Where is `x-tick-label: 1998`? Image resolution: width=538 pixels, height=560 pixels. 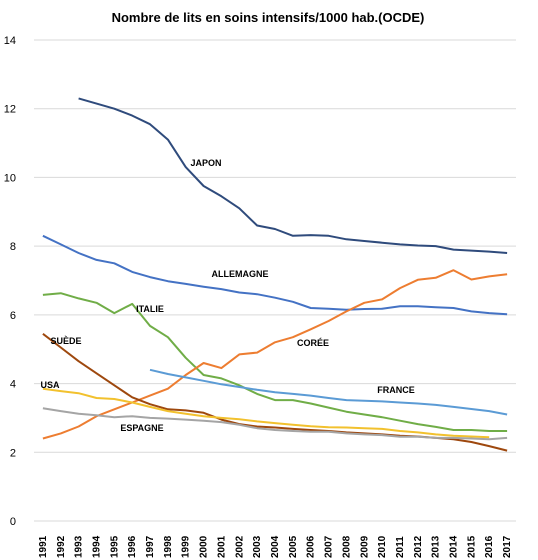 x-tick-label: 1998 is located at coordinates (168, 546).